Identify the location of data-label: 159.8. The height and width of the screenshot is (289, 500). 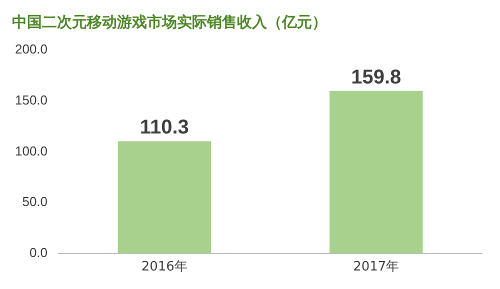
(376, 77).